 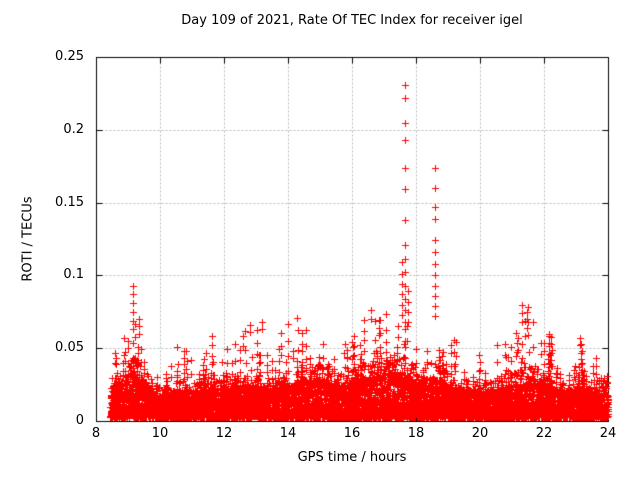 I want to click on x-tick-label: 24, so click(x=608, y=433).